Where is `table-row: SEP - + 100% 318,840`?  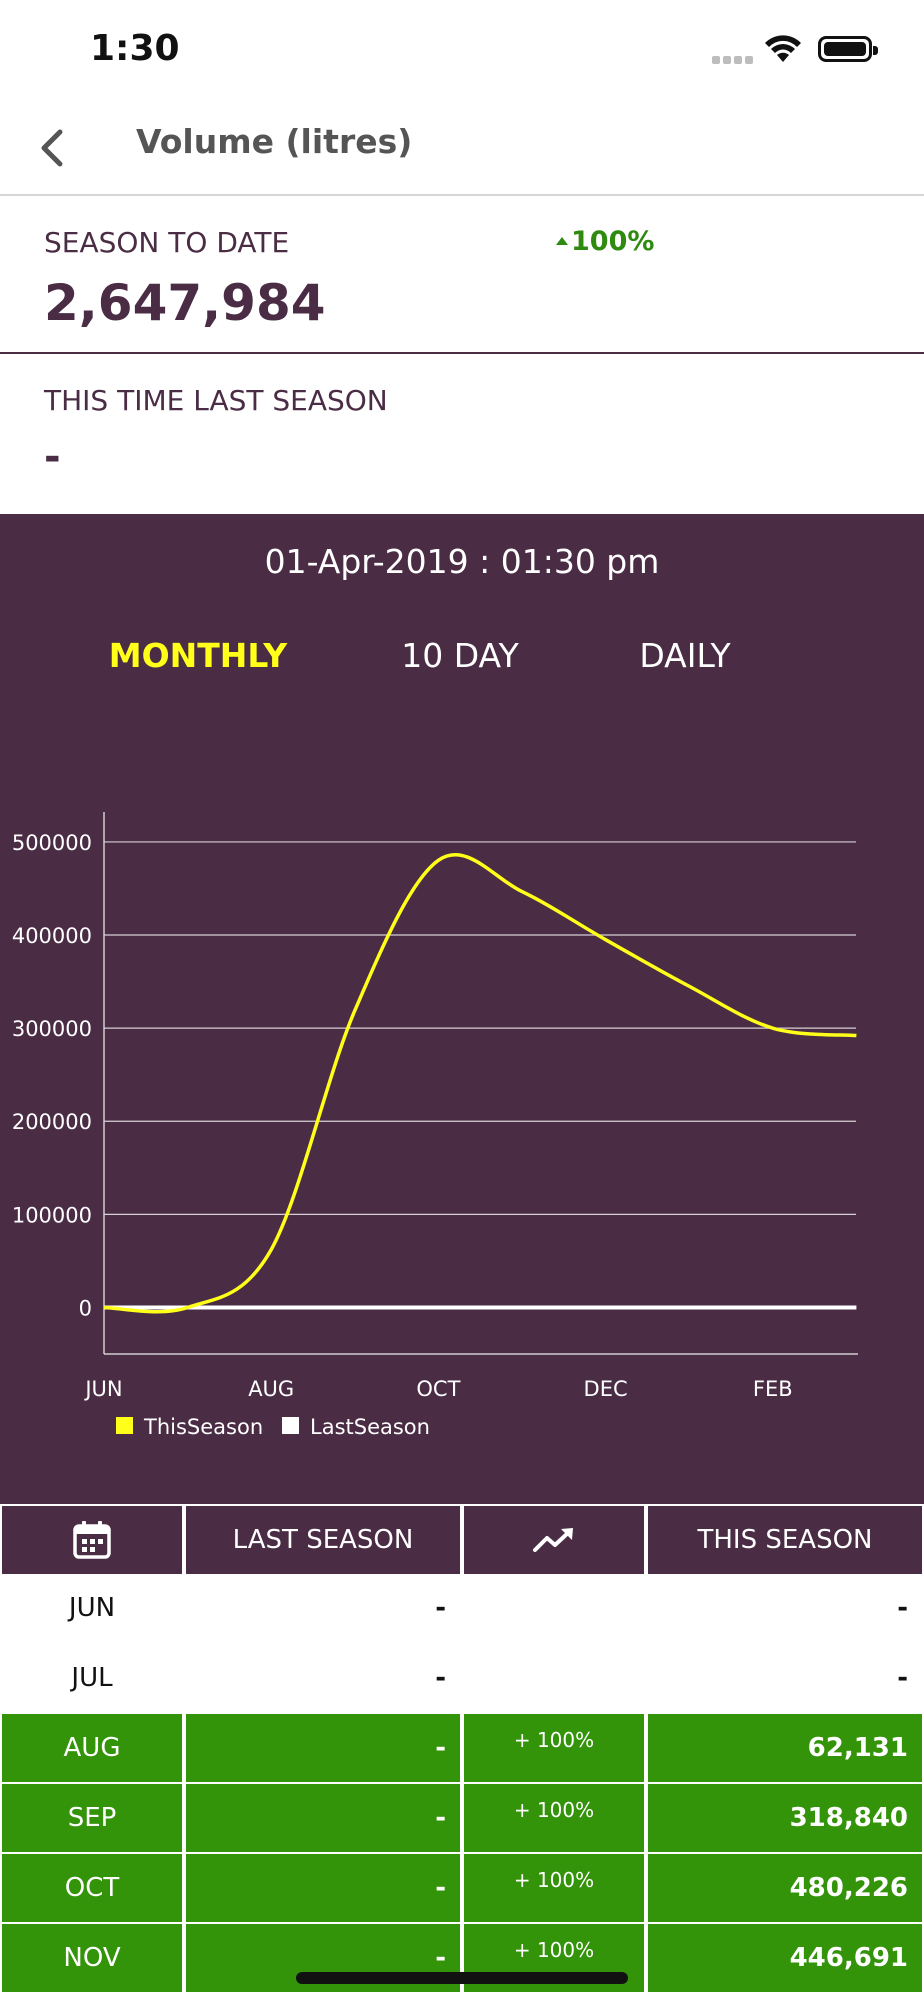 table-row: SEP - + 100% 318,840 is located at coordinates (462, 1819).